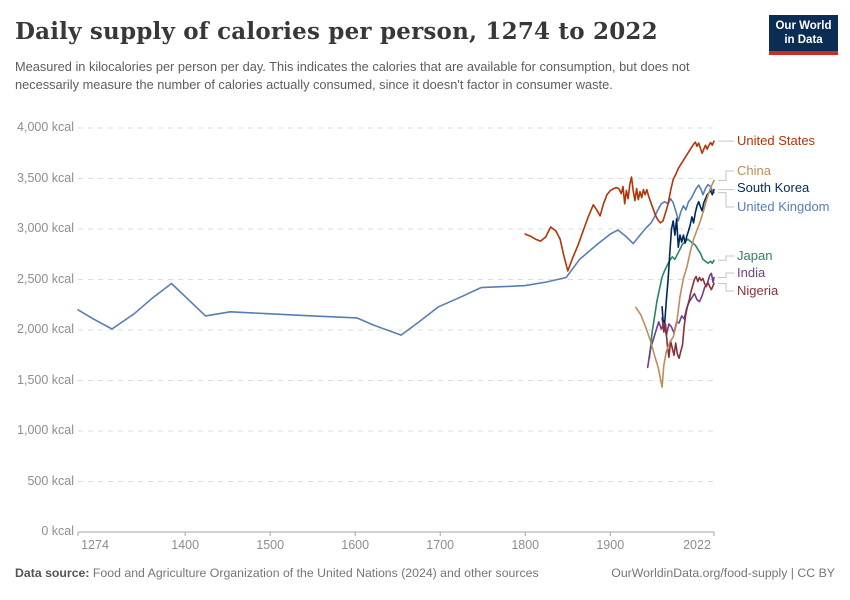 This screenshot has width=850, height=600. What do you see at coordinates (726, 258) in the screenshot?
I see `legend-connector-japan` at bounding box center [726, 258].